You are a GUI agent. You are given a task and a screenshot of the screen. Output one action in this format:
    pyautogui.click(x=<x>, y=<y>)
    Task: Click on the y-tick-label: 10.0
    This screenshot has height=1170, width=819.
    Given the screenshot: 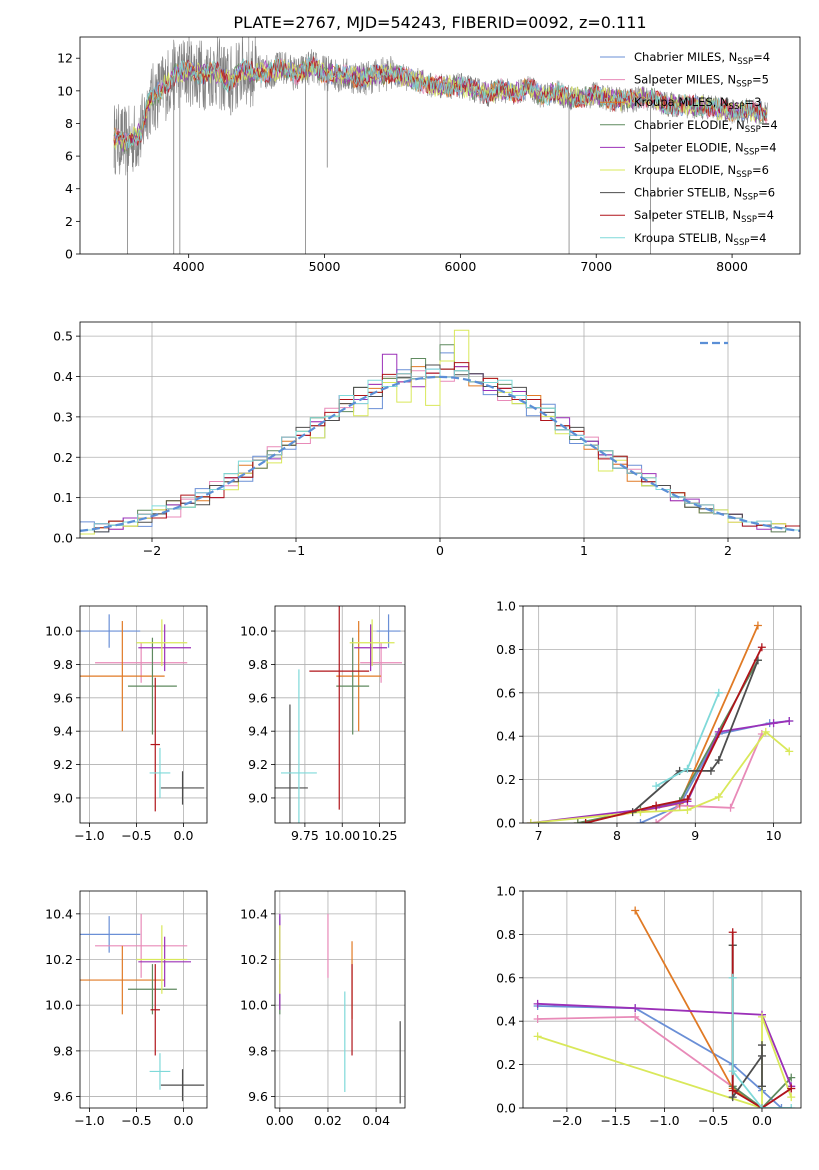 What is the action you would take?
    pyautogui.click(x=59, y=631)
    